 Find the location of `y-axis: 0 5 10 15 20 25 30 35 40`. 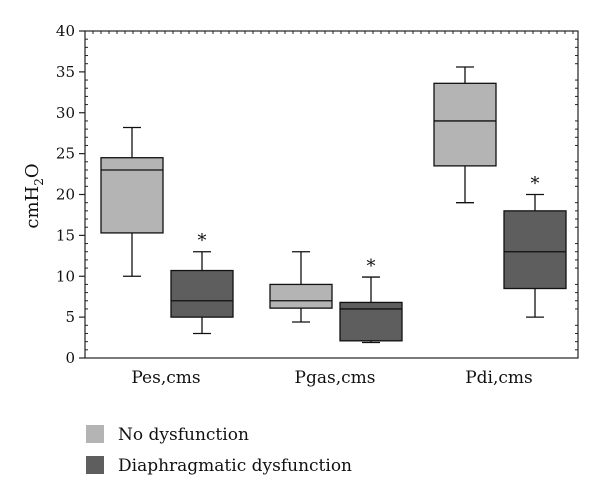

y-axis: 0 5 10 15 20 25 30 35 40 is located at coordinates (70, 194).